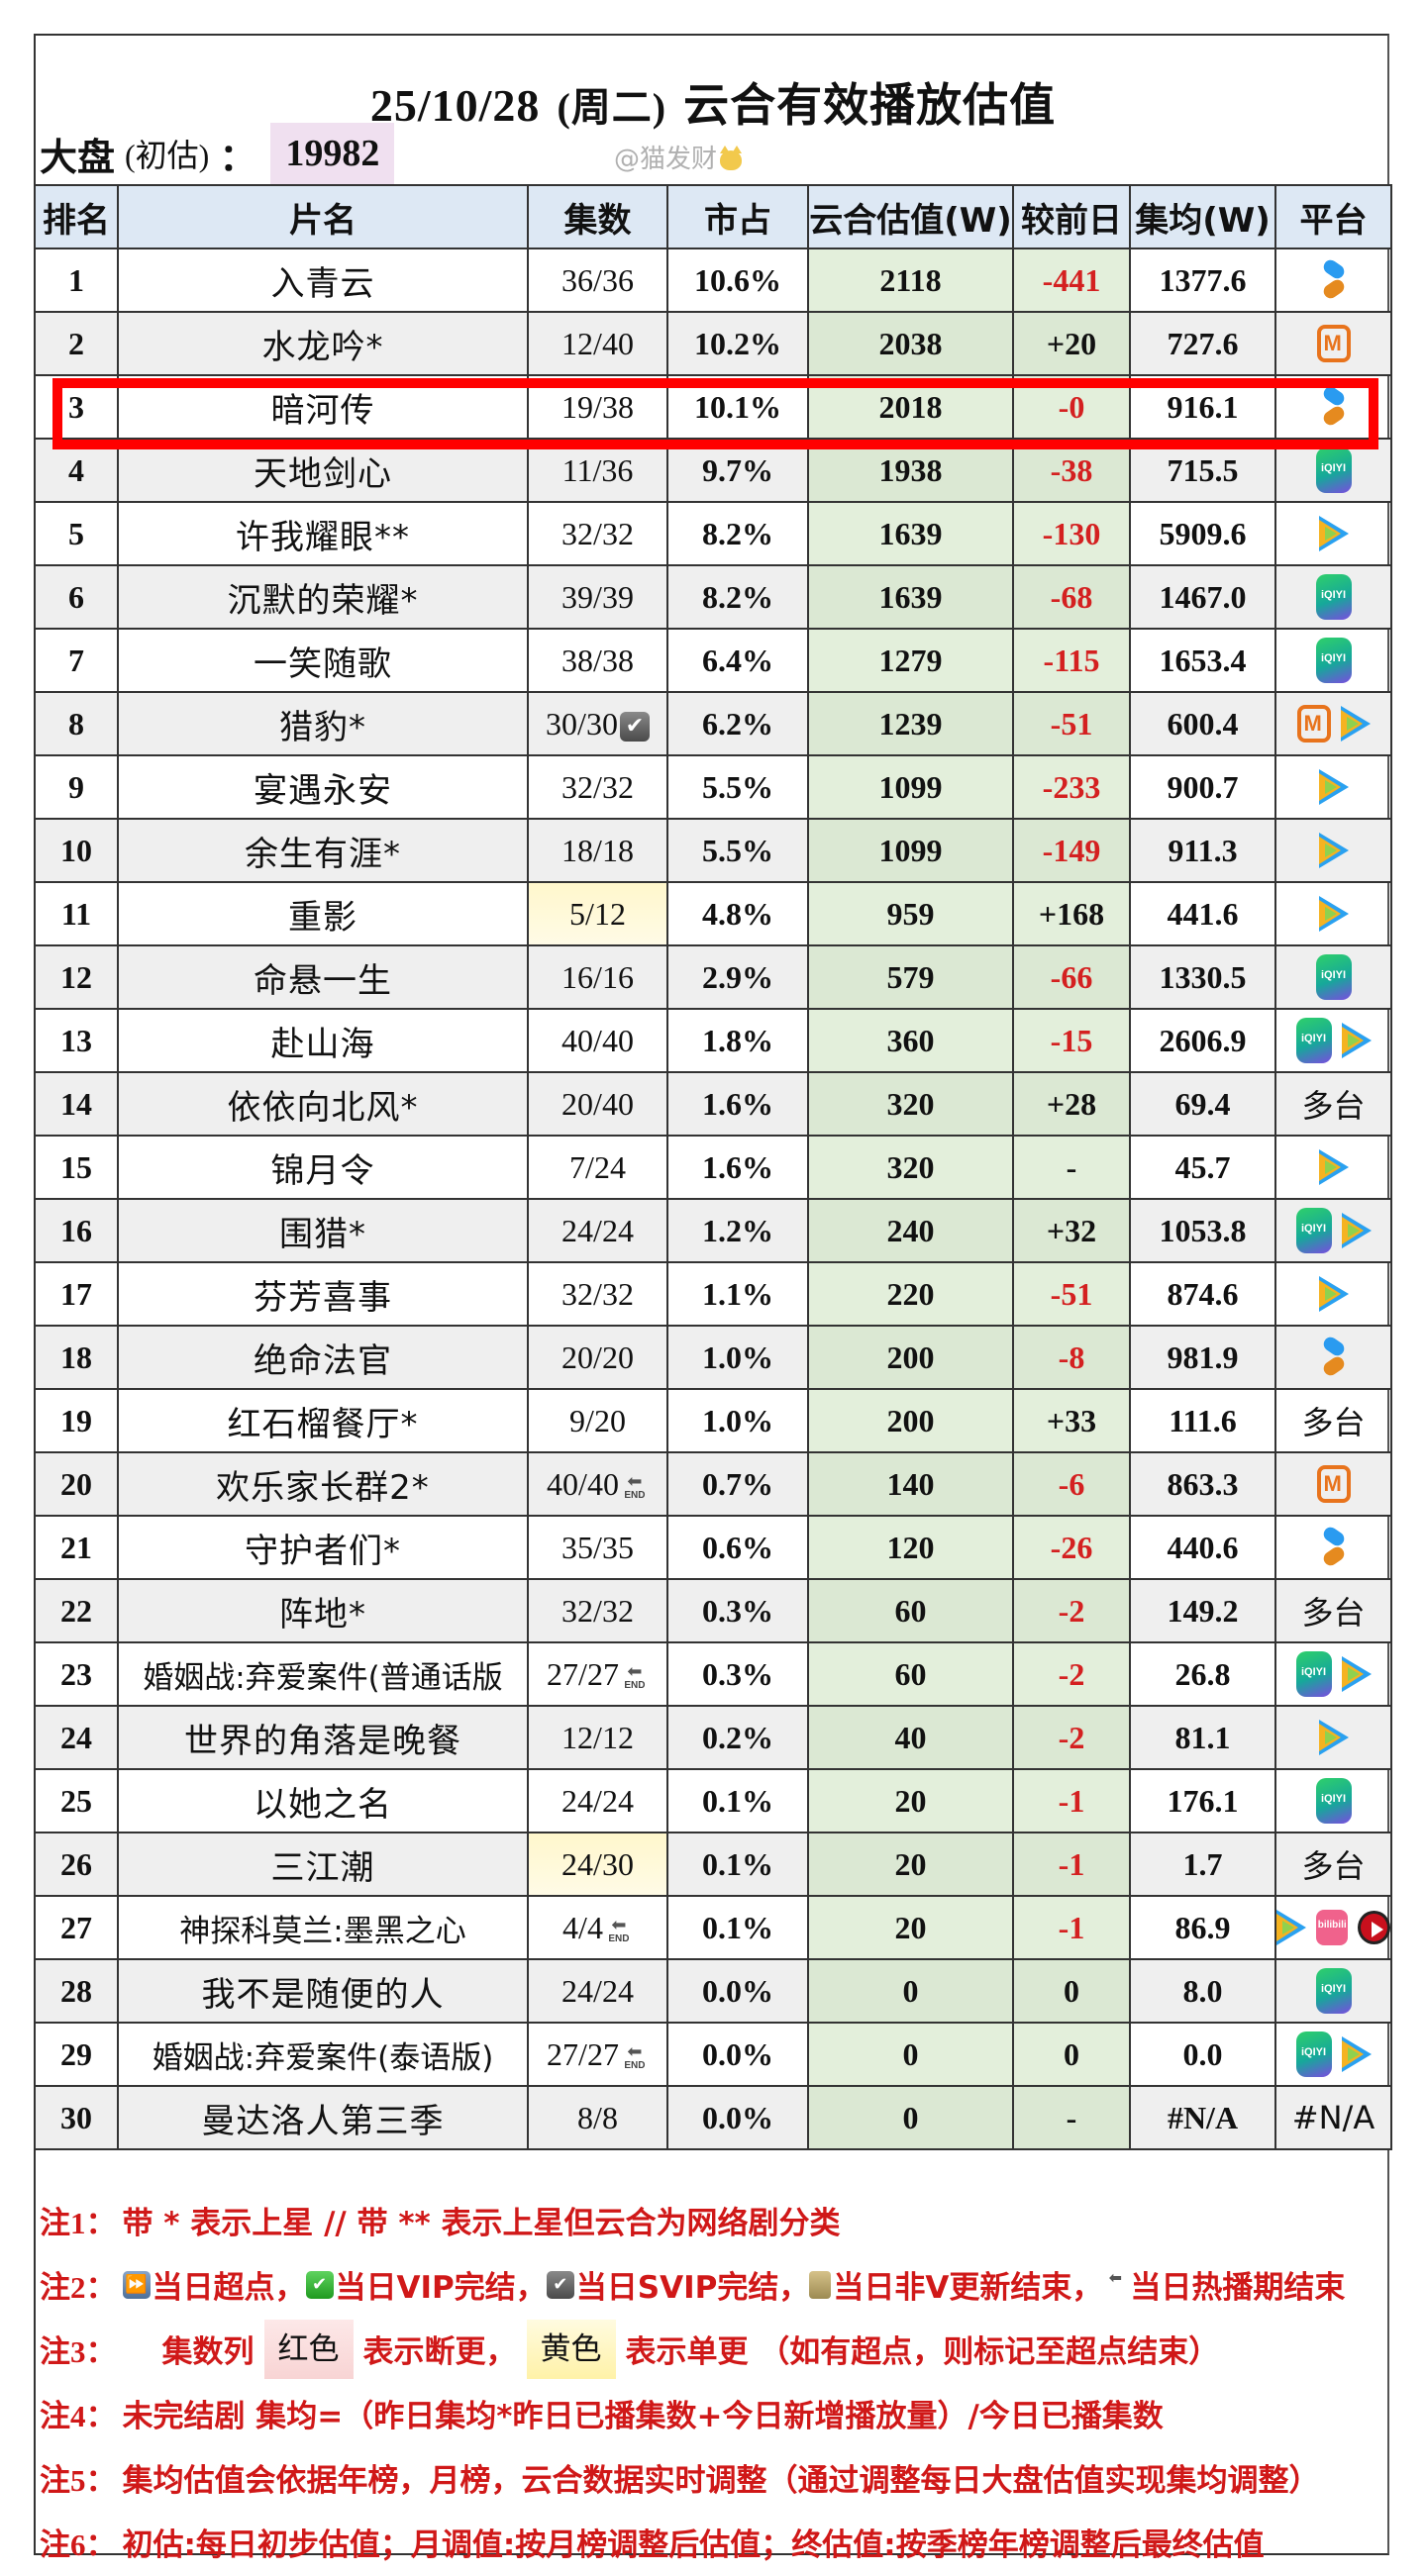 Image resolution: width=1426 pixels, height=2576 pixels. I want to click on delta-cell: -149, so click(1071, 851).